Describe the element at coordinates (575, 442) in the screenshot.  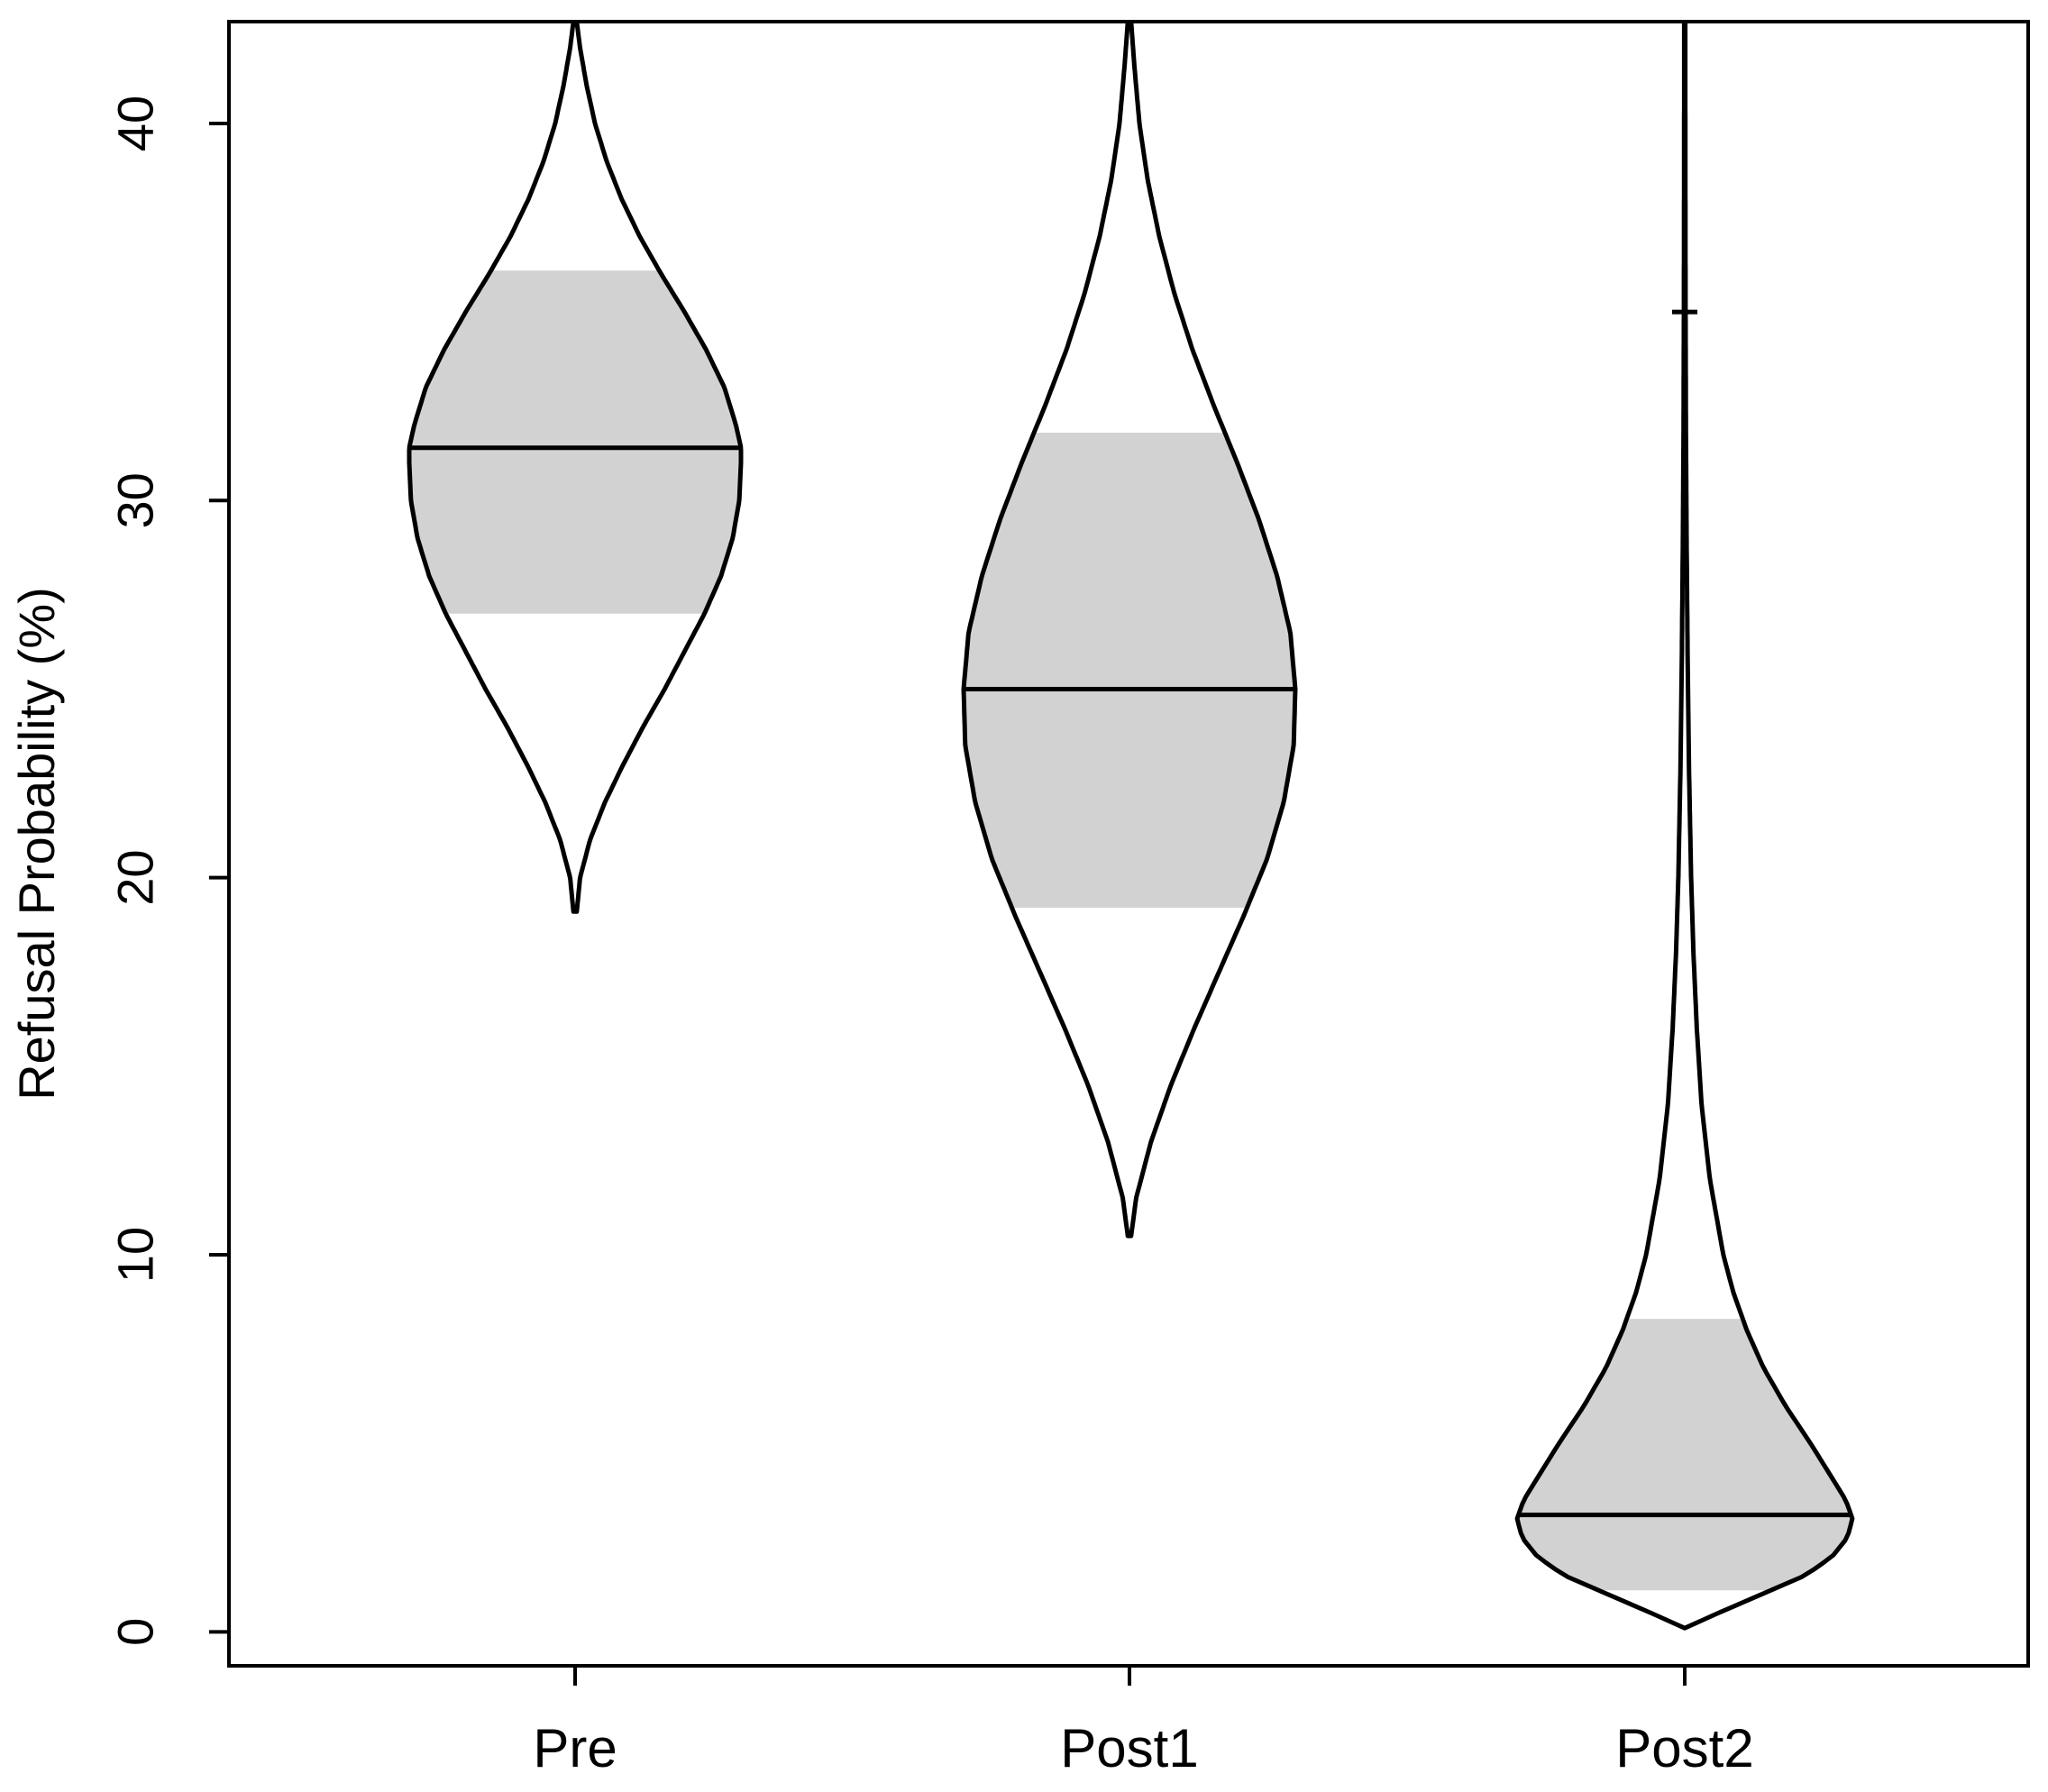
I see `ci-band-pre` at that location.